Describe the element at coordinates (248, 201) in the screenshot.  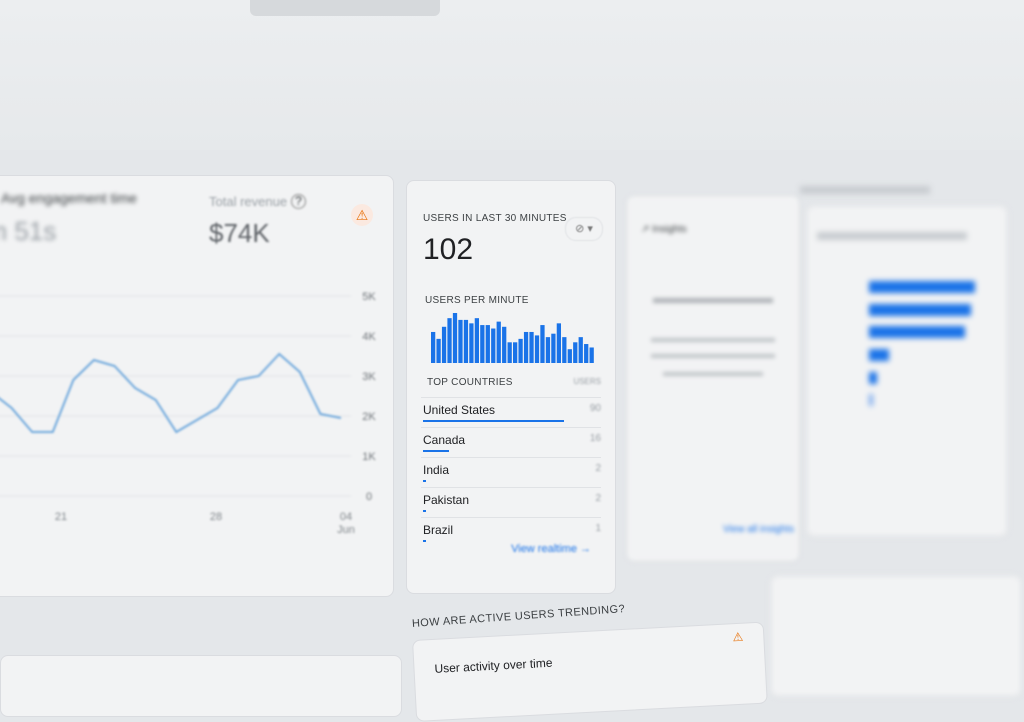
I see `revenue-label: Total revenue` at that location.